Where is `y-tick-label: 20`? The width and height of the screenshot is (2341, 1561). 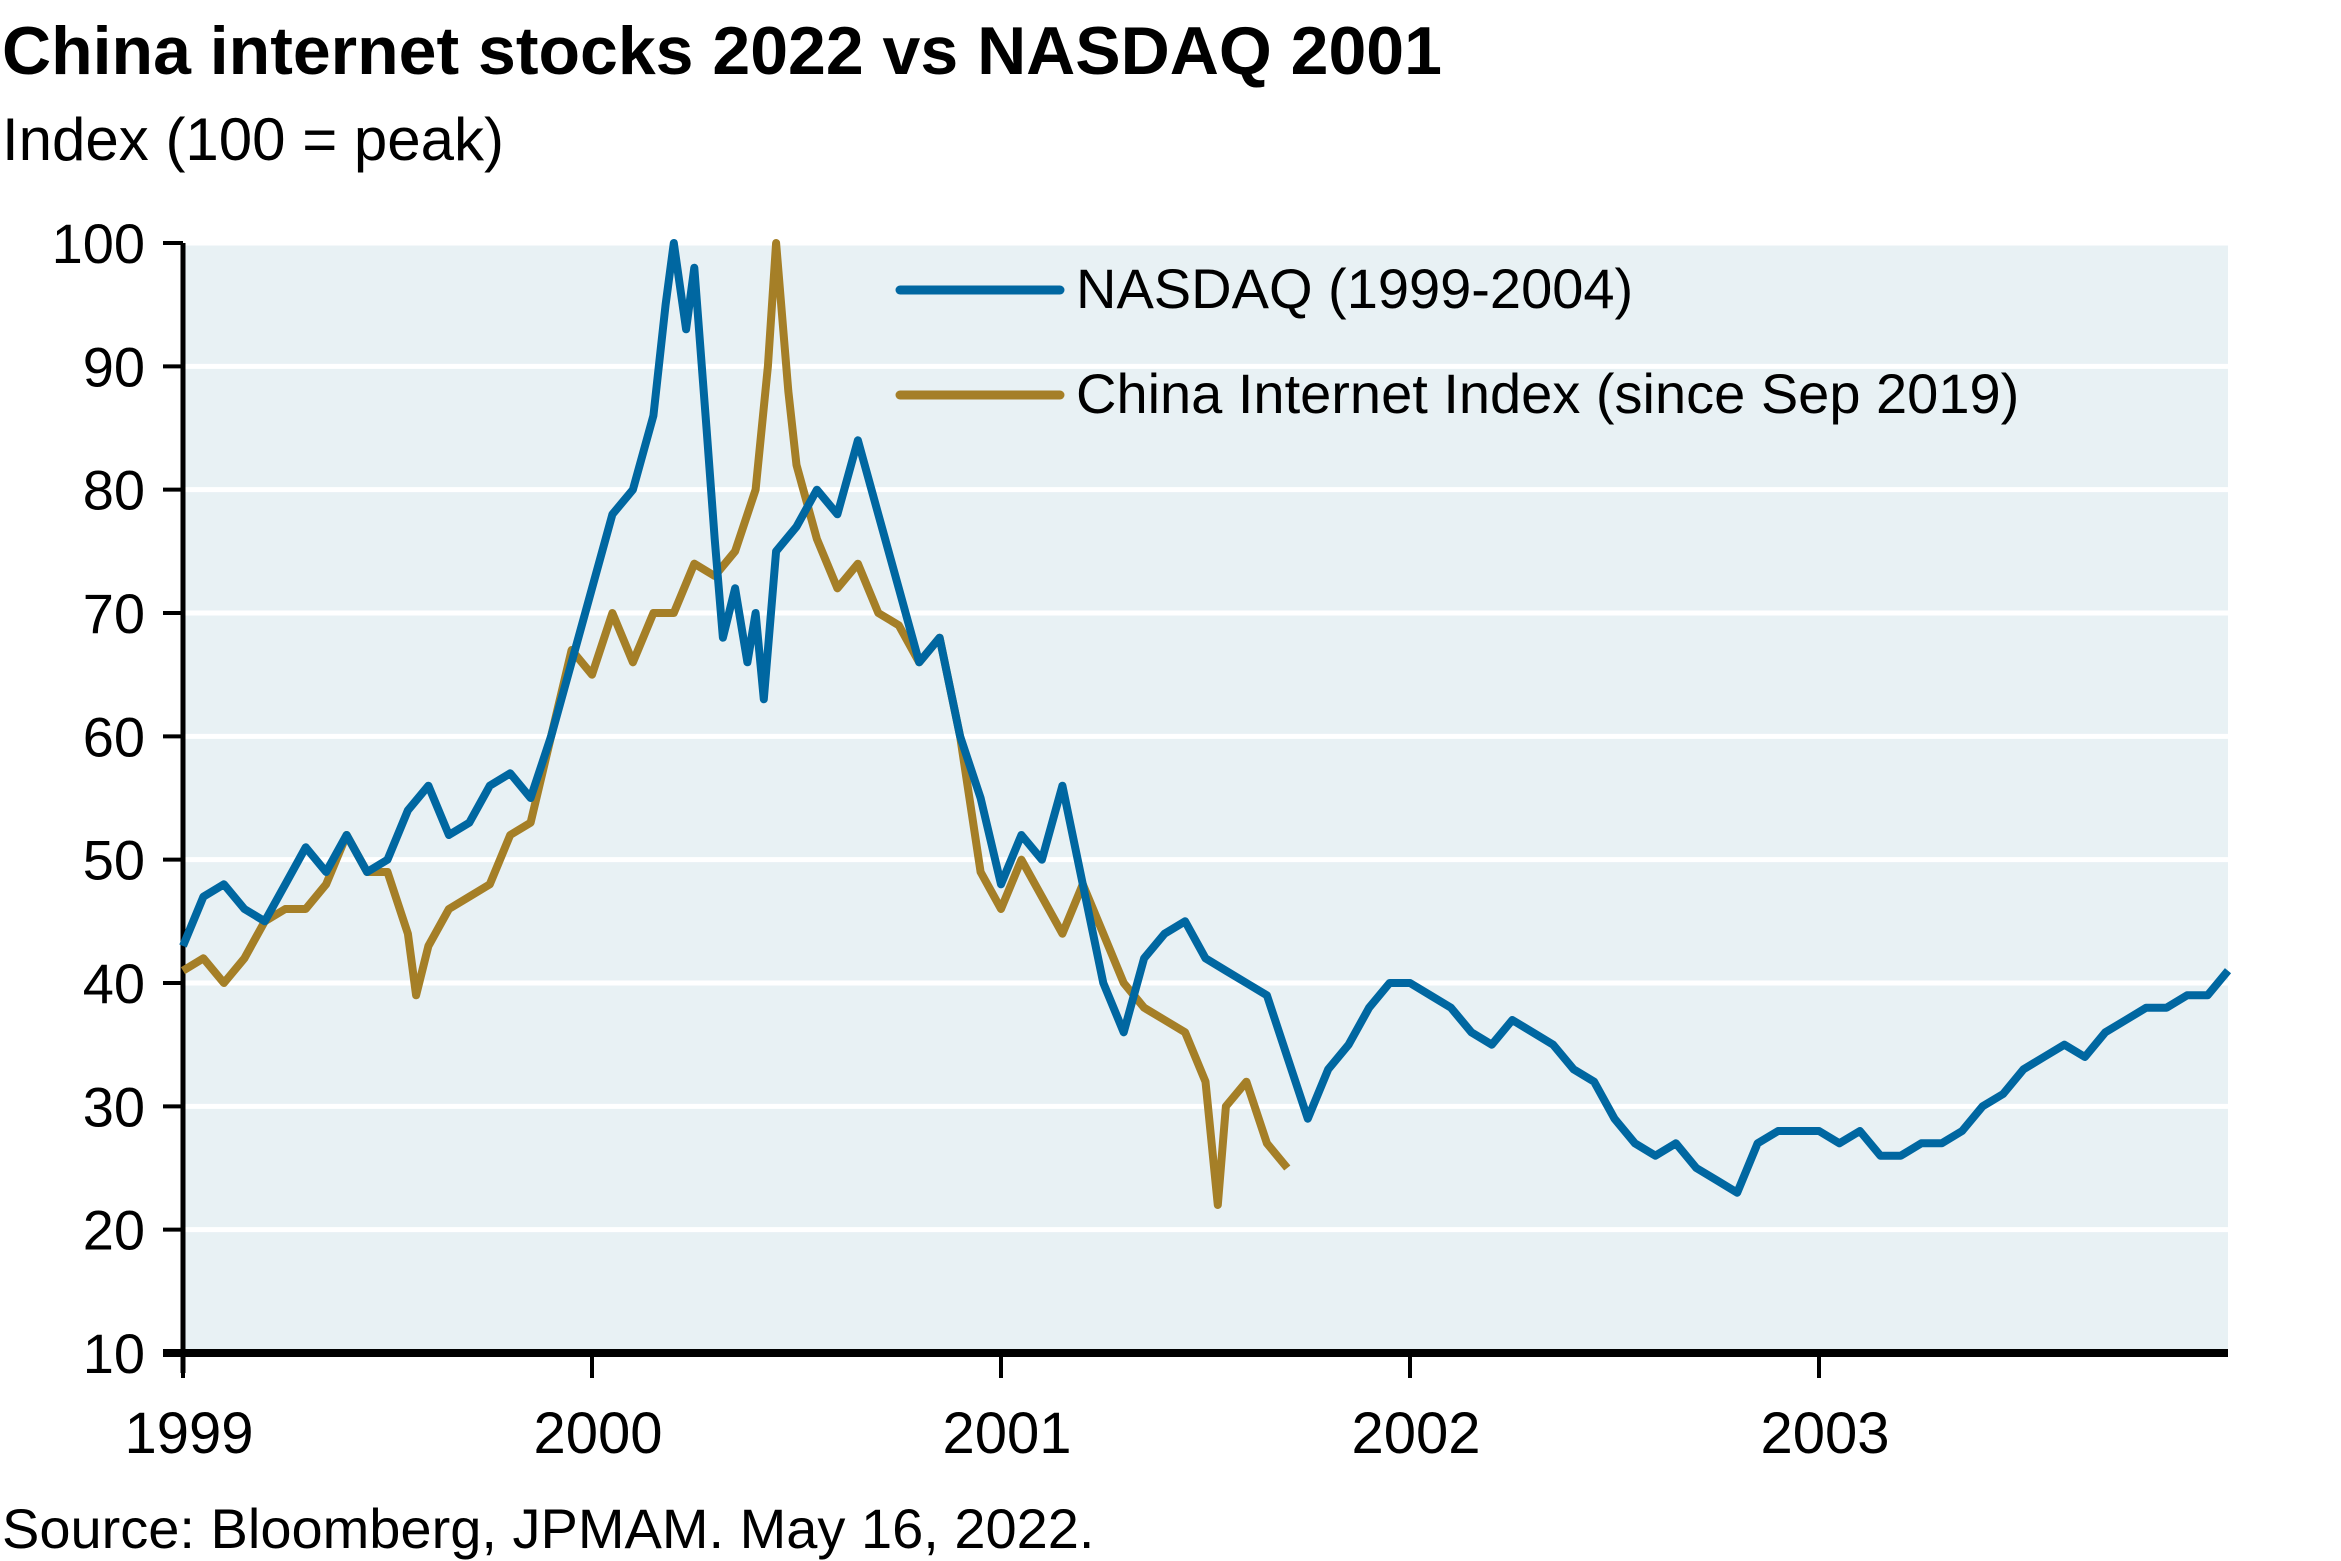
y-tick-label: 20 is located at coordinates (114, 1230).